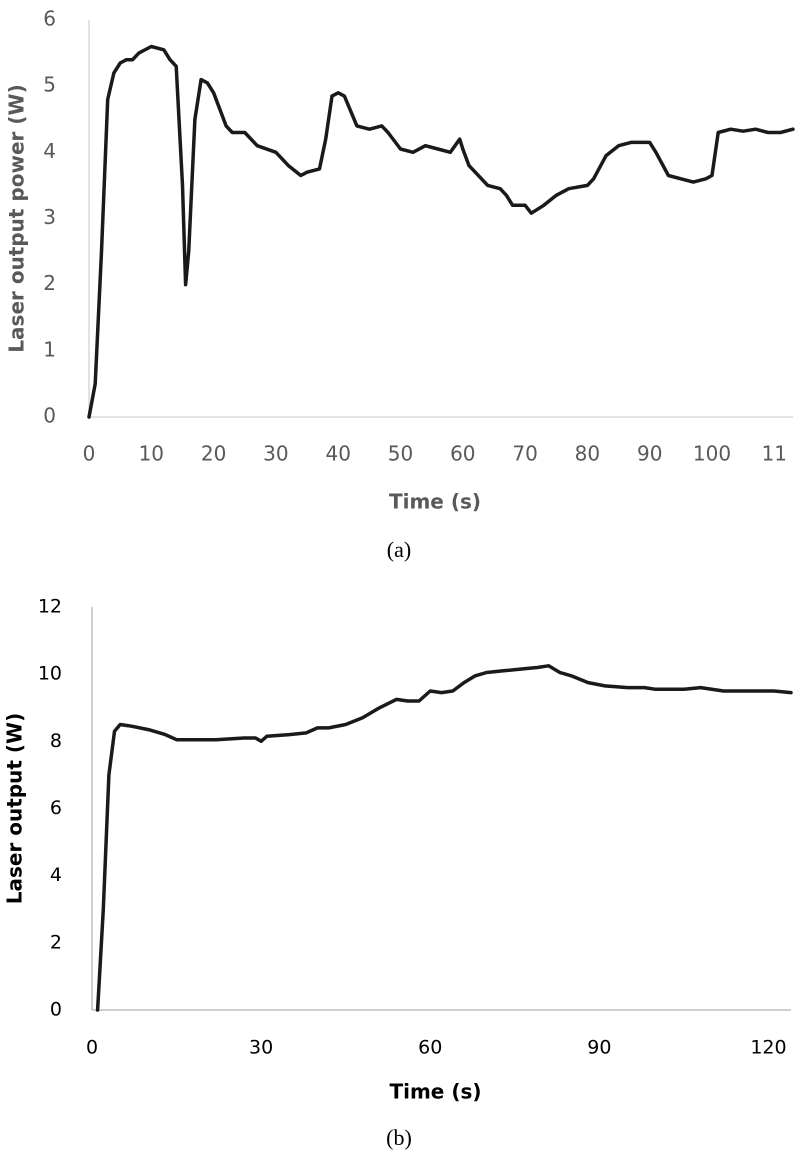 The width and height of the screenshot is (800, 1163). I want to click on x-tick-label: 70, so click(524, 454).